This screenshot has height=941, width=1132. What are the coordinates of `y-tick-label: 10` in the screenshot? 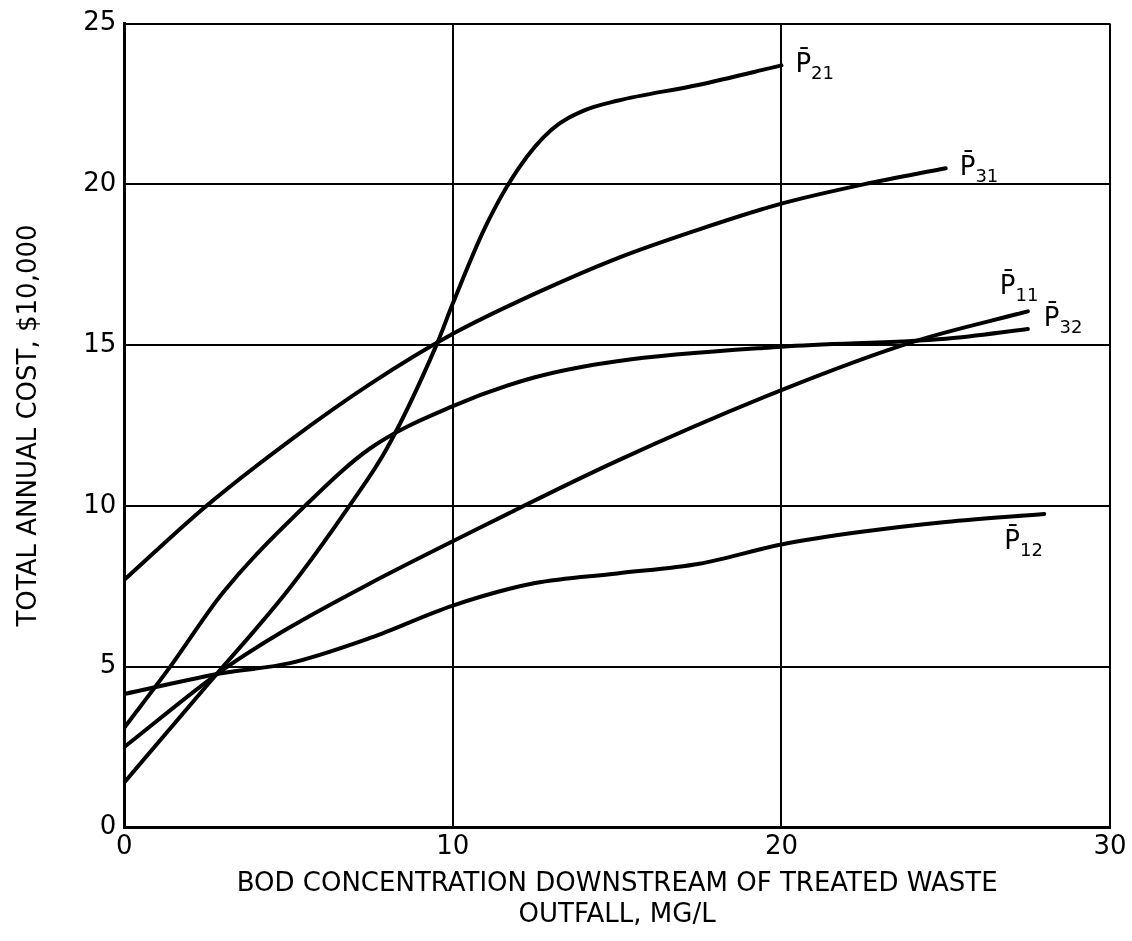 It's located at (100, 503).